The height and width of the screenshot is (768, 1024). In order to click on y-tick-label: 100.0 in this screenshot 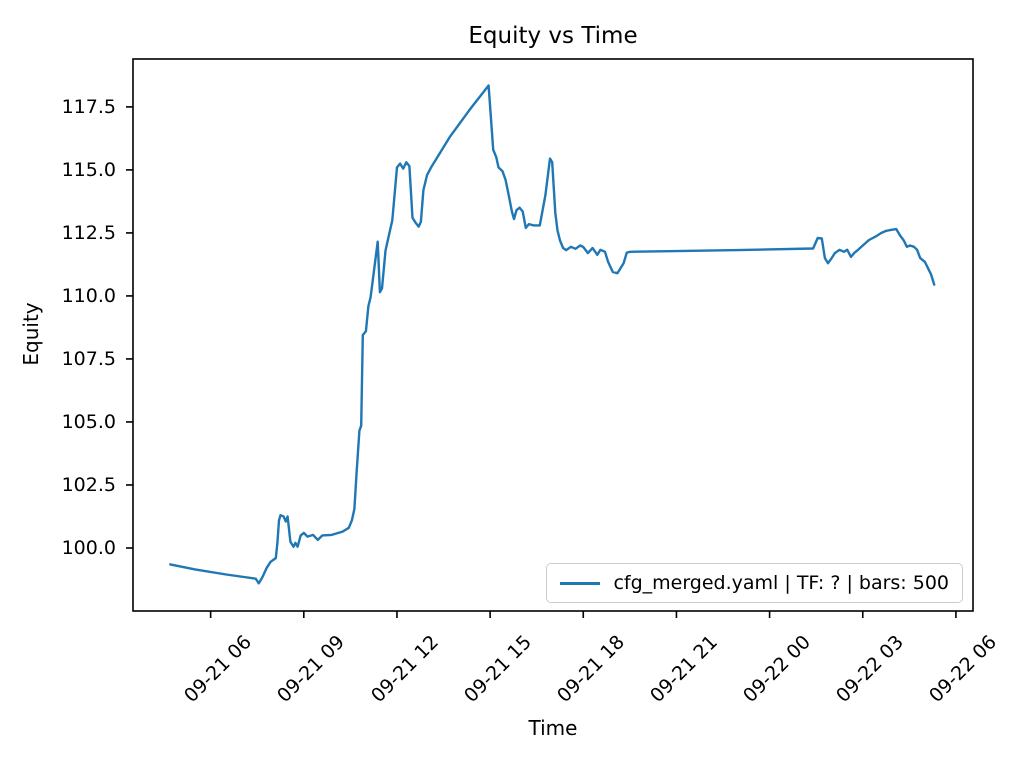, I will do `click(88, 547)`.